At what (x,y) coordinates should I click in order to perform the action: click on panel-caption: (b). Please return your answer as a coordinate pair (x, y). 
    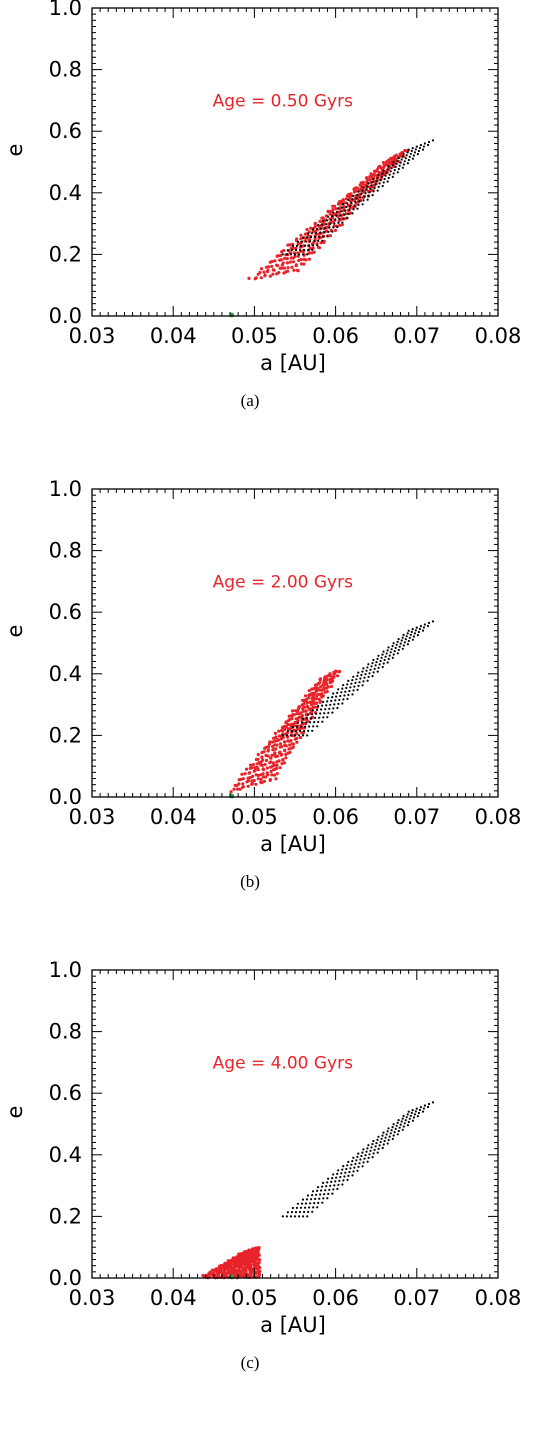
    Looking at the image, I should click on (250, 881).